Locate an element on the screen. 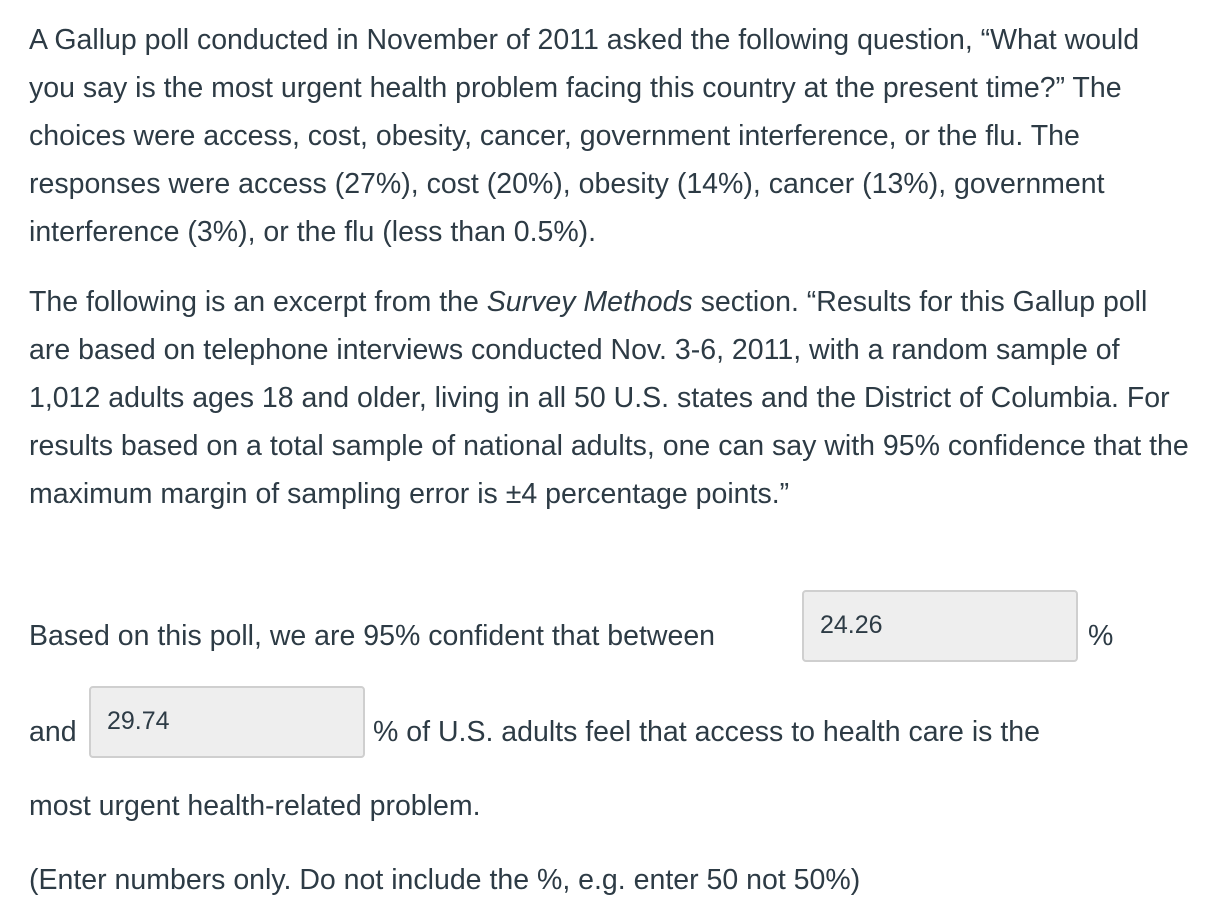 Image resolution: width=1206 pixels, height=916 pixels. and-label: and is located at coordinates (53, 732).